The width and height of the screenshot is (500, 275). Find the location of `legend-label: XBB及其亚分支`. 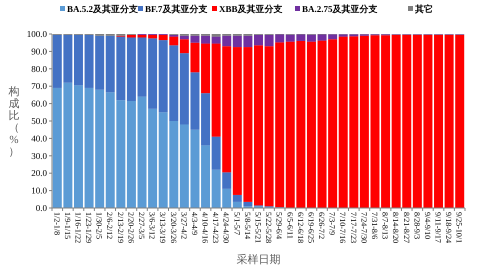

legend-label: XBB及其亚分支 is located at coordinates (251, 9).